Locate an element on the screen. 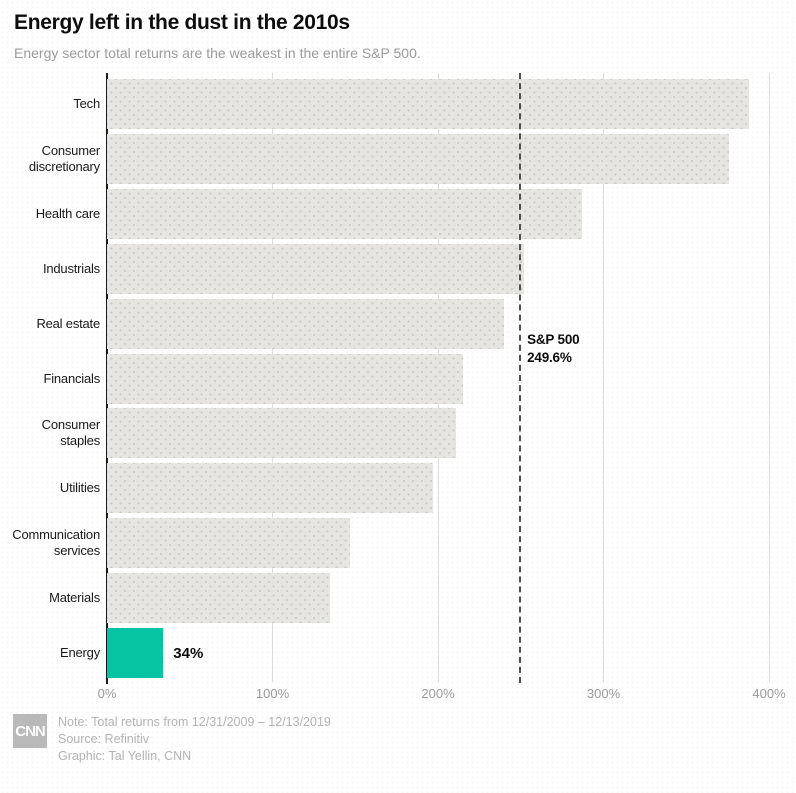 The height and width of the screenshot is (793, 796). x-axis-tick-label: 100% is located at coordinates (272, 693).